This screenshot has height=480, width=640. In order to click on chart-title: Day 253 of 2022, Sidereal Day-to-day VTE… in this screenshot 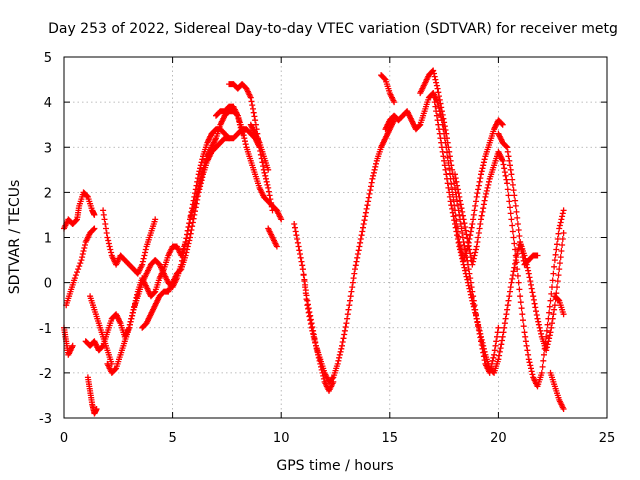, I will do `click(333, 29)`.